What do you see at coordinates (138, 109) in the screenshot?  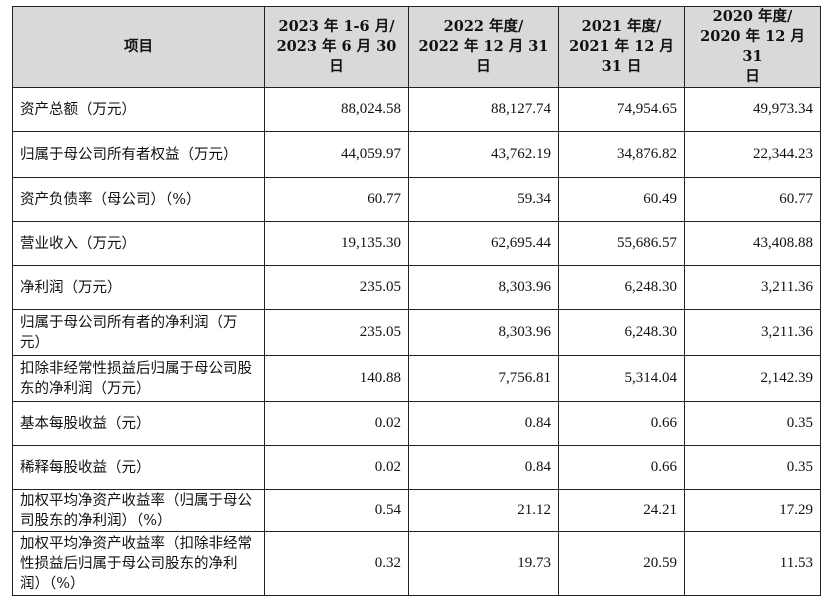 I see `row-label: 资产总额（万元）` at bounding box center [138, 109].